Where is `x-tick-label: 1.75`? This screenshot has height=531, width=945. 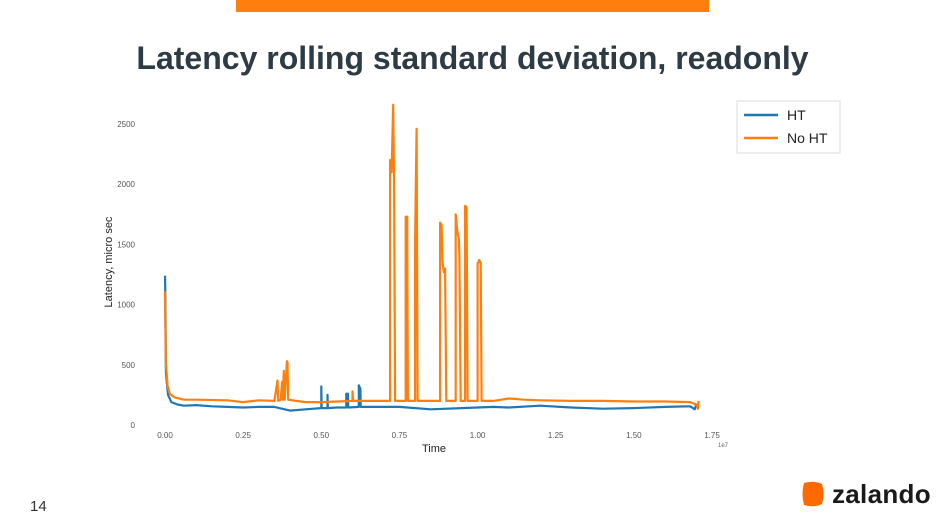 x-tick-label: 1.75 is located at coordinates (712, 435).